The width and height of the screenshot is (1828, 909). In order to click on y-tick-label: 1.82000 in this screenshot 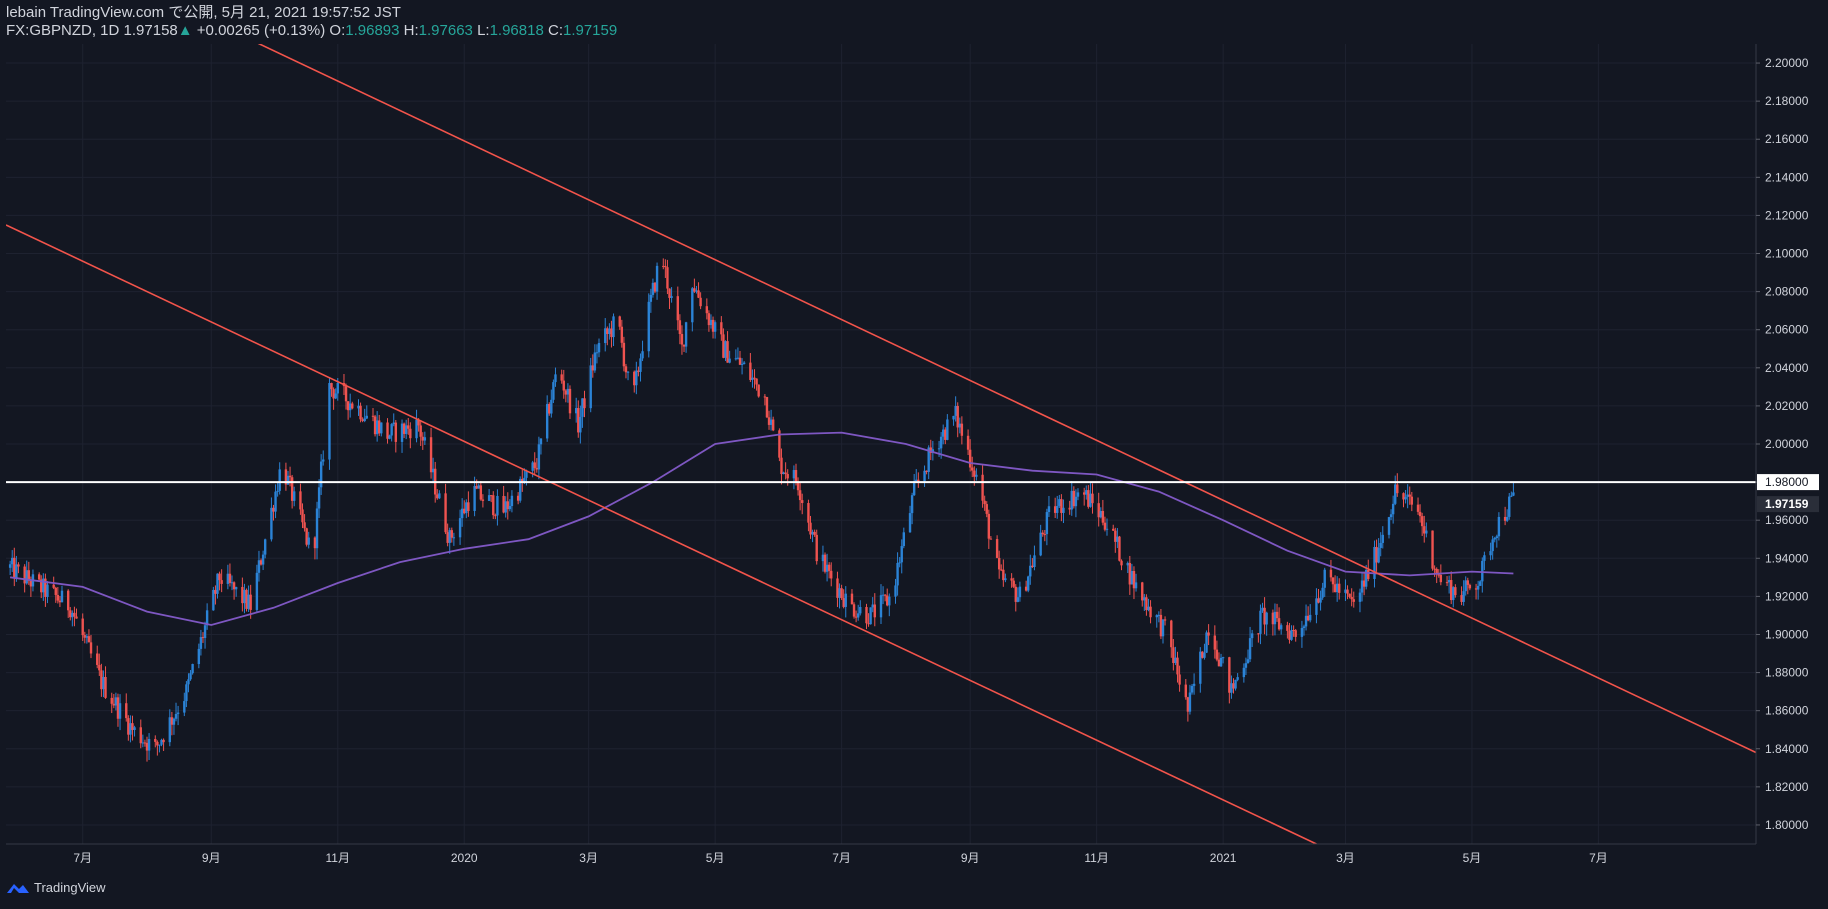, I will do `click(1787, 787)`.